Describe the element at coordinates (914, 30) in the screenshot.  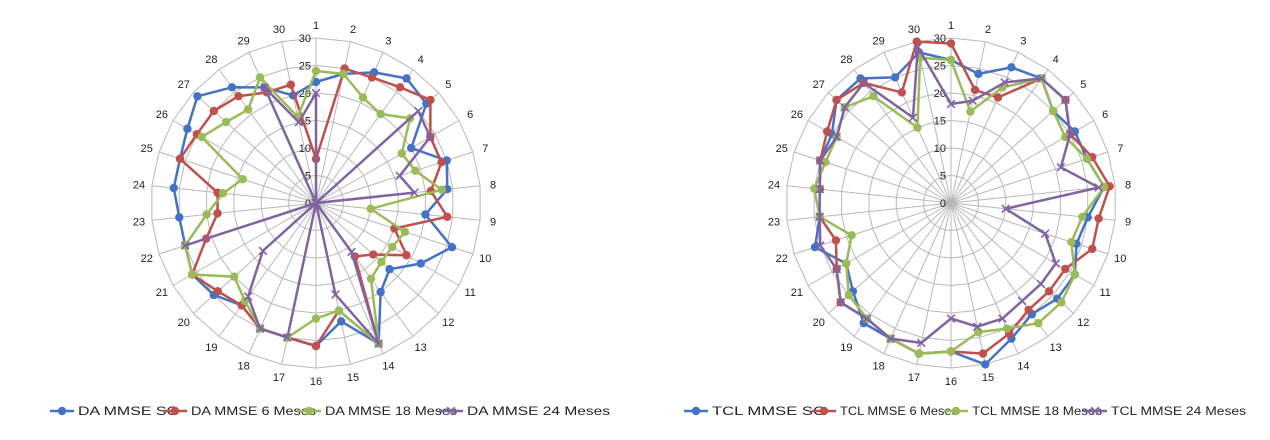
I see `category-label: 30` at that location.